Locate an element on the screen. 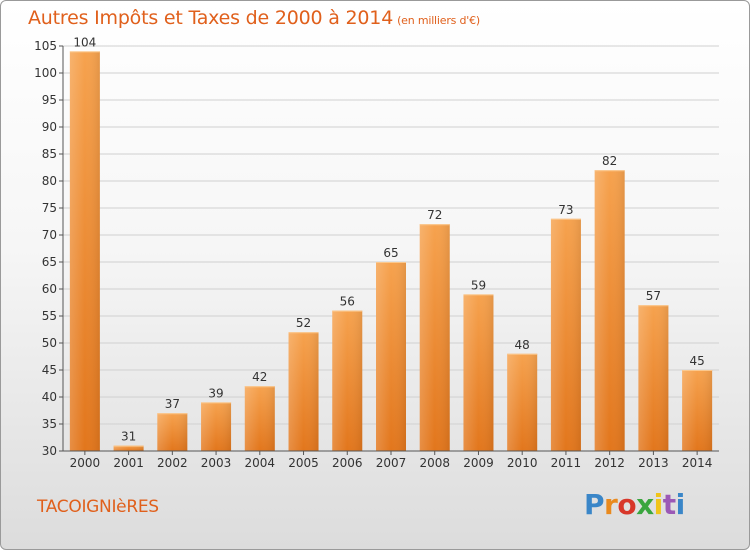  y-tick-label: 30 is located at coordinates (49, 451).